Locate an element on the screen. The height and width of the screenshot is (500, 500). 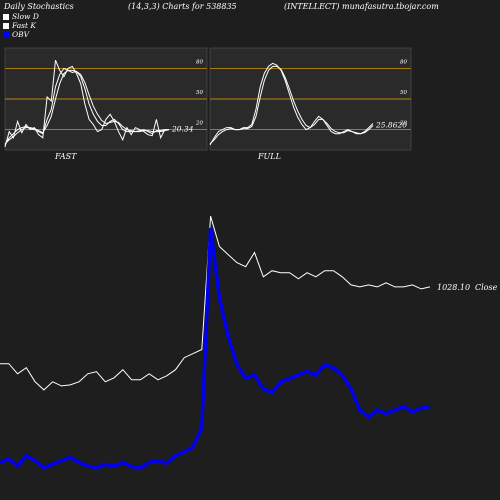
legend-item-slow-d: Slow D is located at coordinates (21, 16).